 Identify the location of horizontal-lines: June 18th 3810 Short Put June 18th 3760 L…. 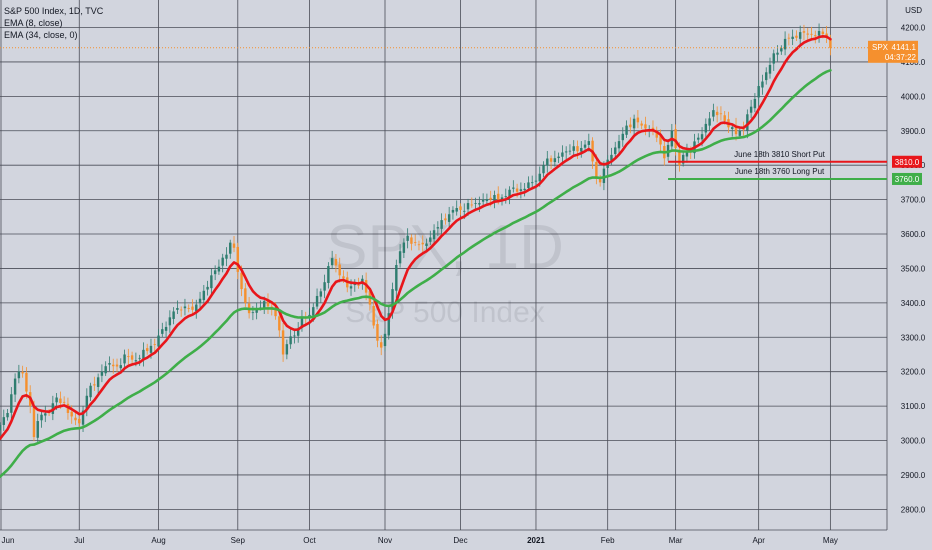
(777, 165).